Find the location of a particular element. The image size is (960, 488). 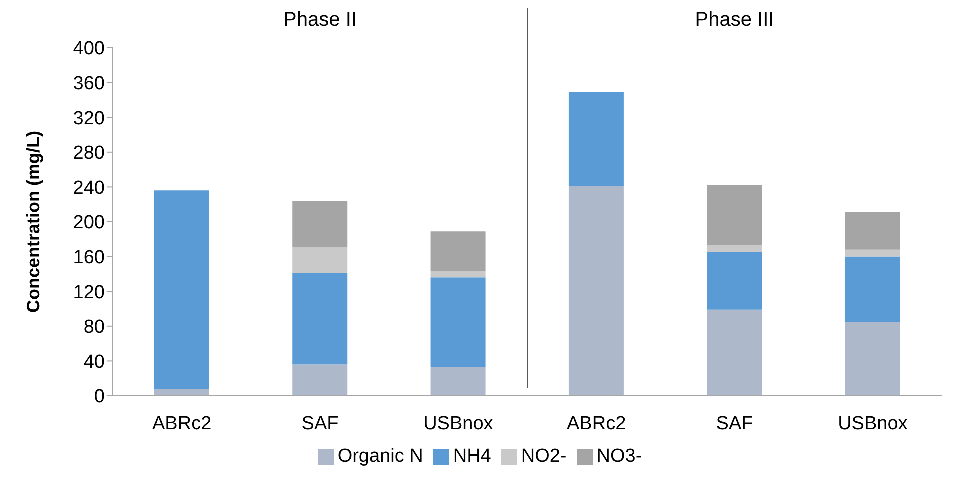

legend-label: NO2- is located at coordinates (544, 456).